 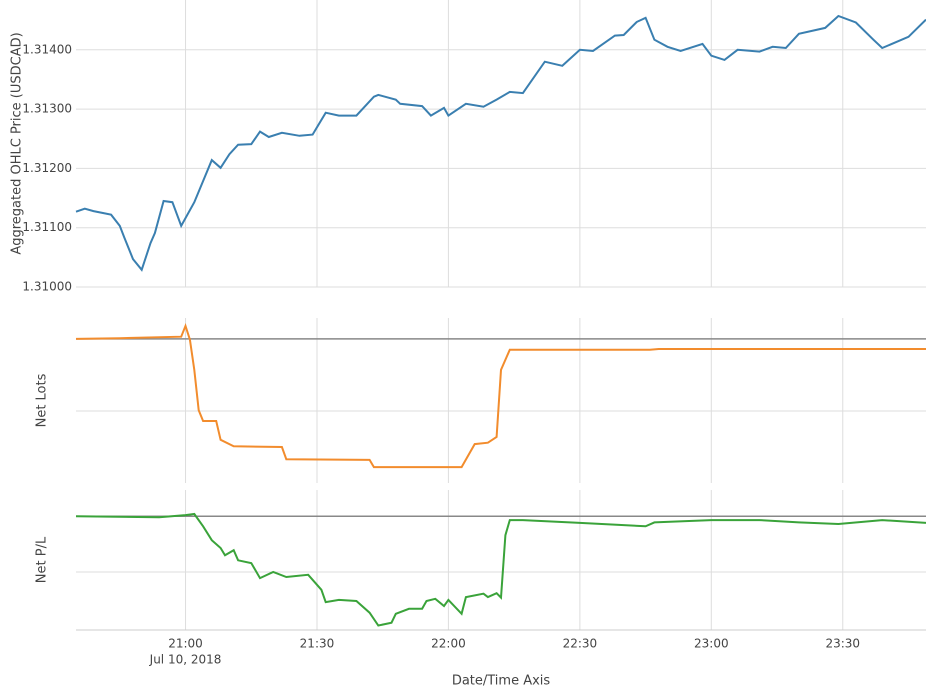 What do you see at coordinates (185, 660) in the screenshot?
I see `x-date-label: Jul 10, 2018` at bounding box center [185, 660].